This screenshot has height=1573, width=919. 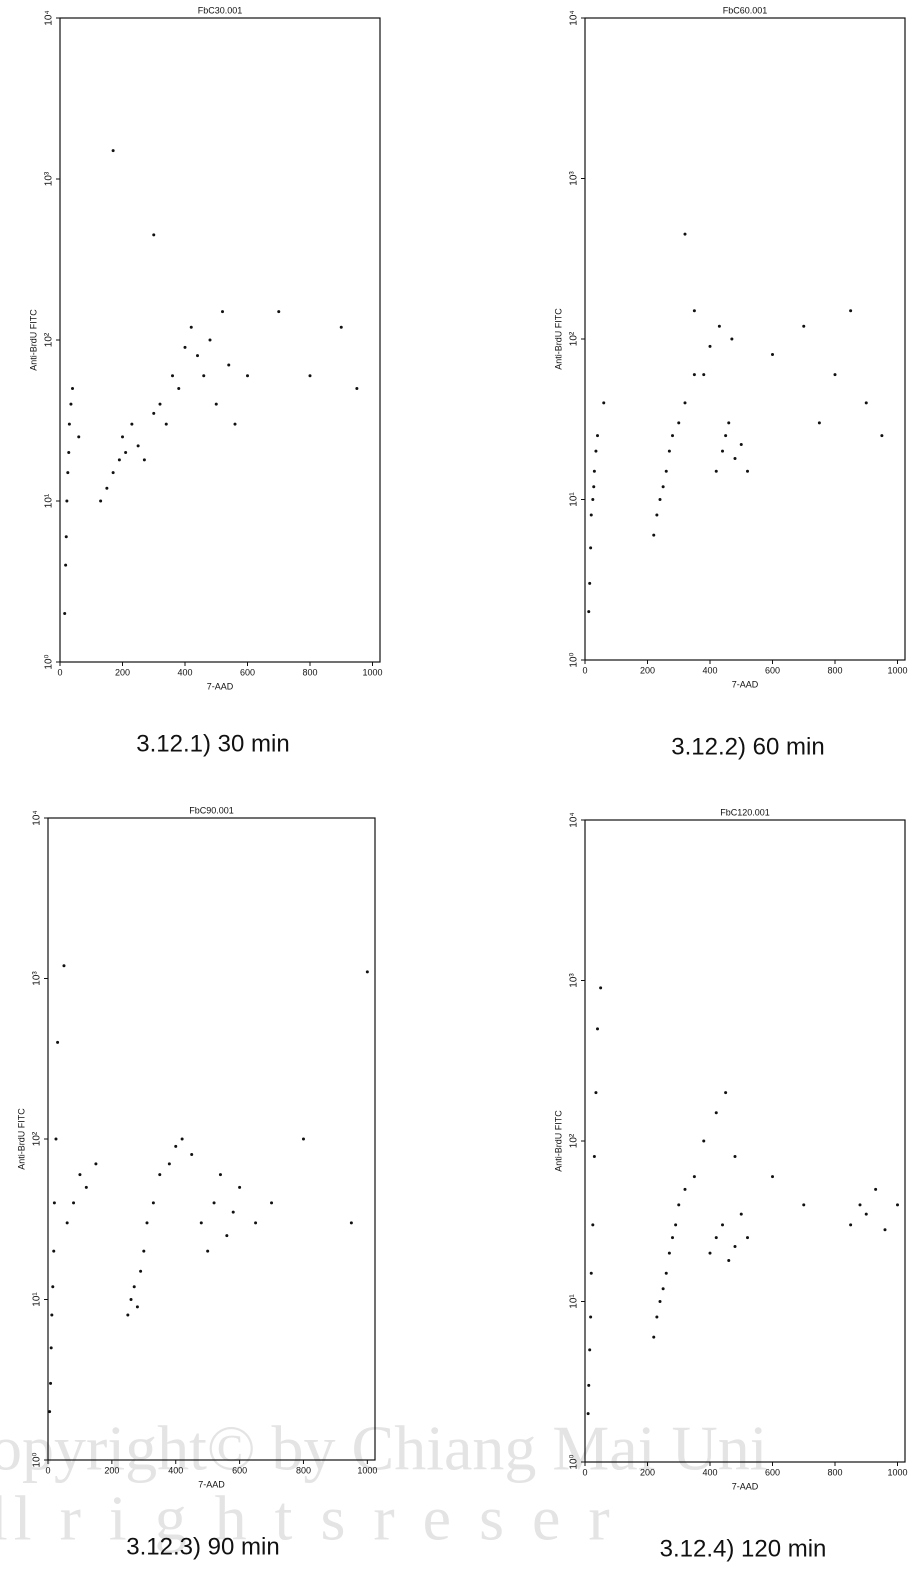 What do you see at coordinates (897, 670) in the screenshot?
I see `x-tick-label: 1000` at bounding box center [897, 670].